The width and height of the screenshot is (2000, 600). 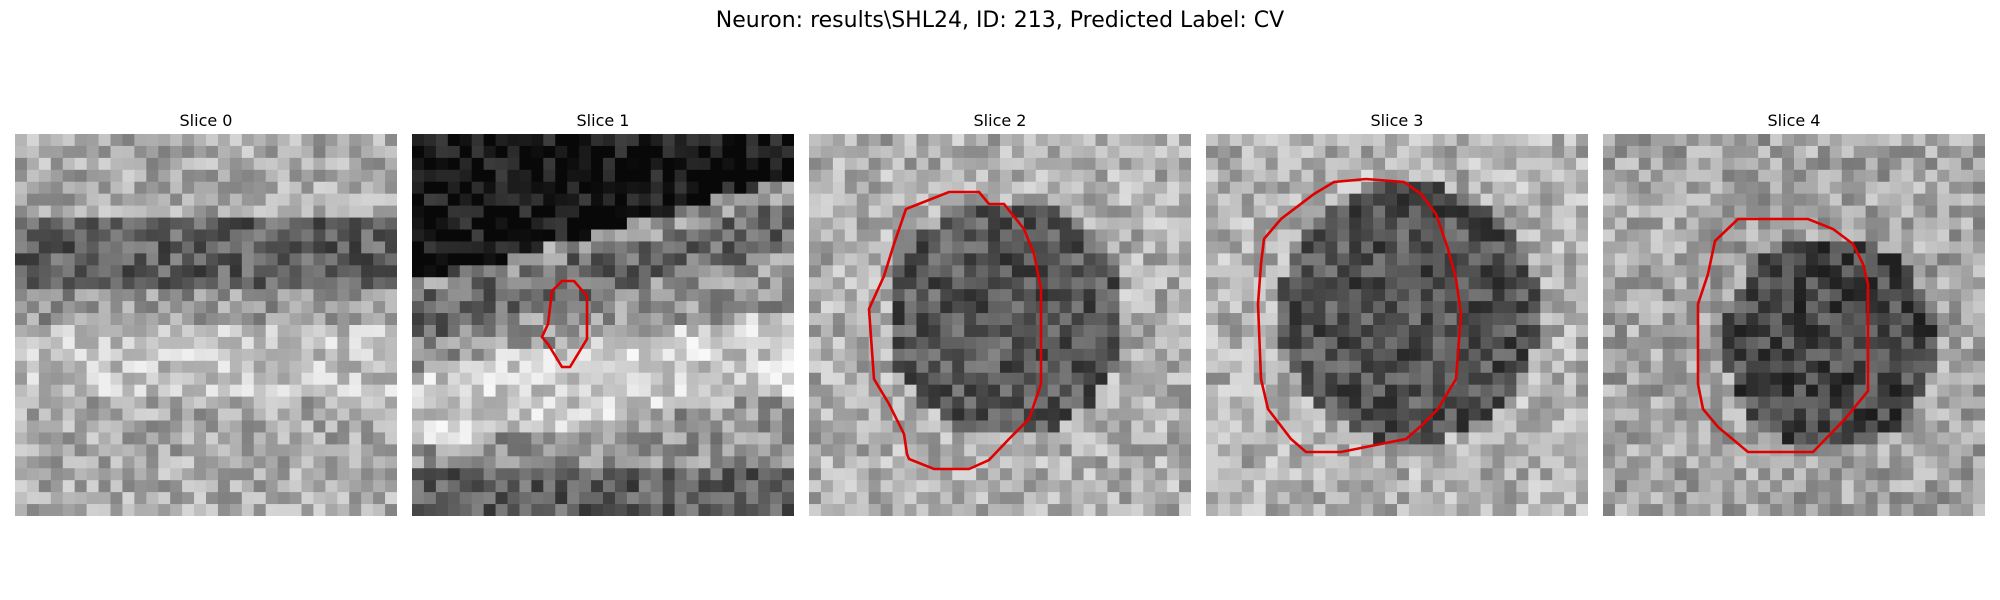 What do you see at coordinates (603, 120) in the screenshot?
I see `panel-title: Slice 1` at bounding box center [603, 120].